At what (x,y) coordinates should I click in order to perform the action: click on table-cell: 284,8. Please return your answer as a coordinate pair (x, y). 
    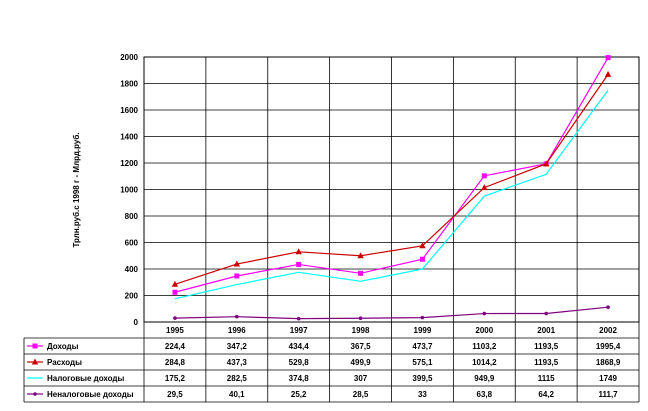
    Looking at the image, I should click on (175, 362).